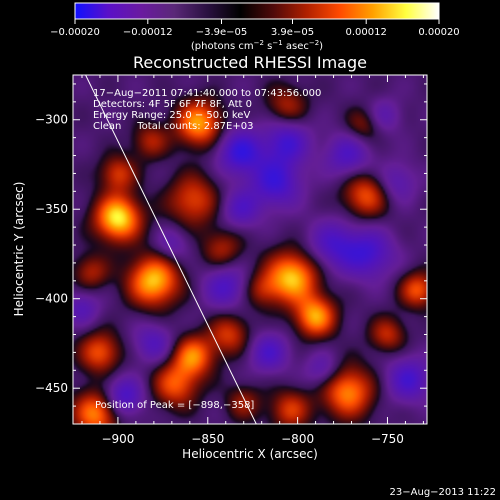 The height and width of the screenshot is (500, 500). Describe the element at coordinates (207, 93) in the screenshot. I see `annotation-time-range: 17−Aug−2011 07:41:40.000 to 07:43:56.000` at that location.